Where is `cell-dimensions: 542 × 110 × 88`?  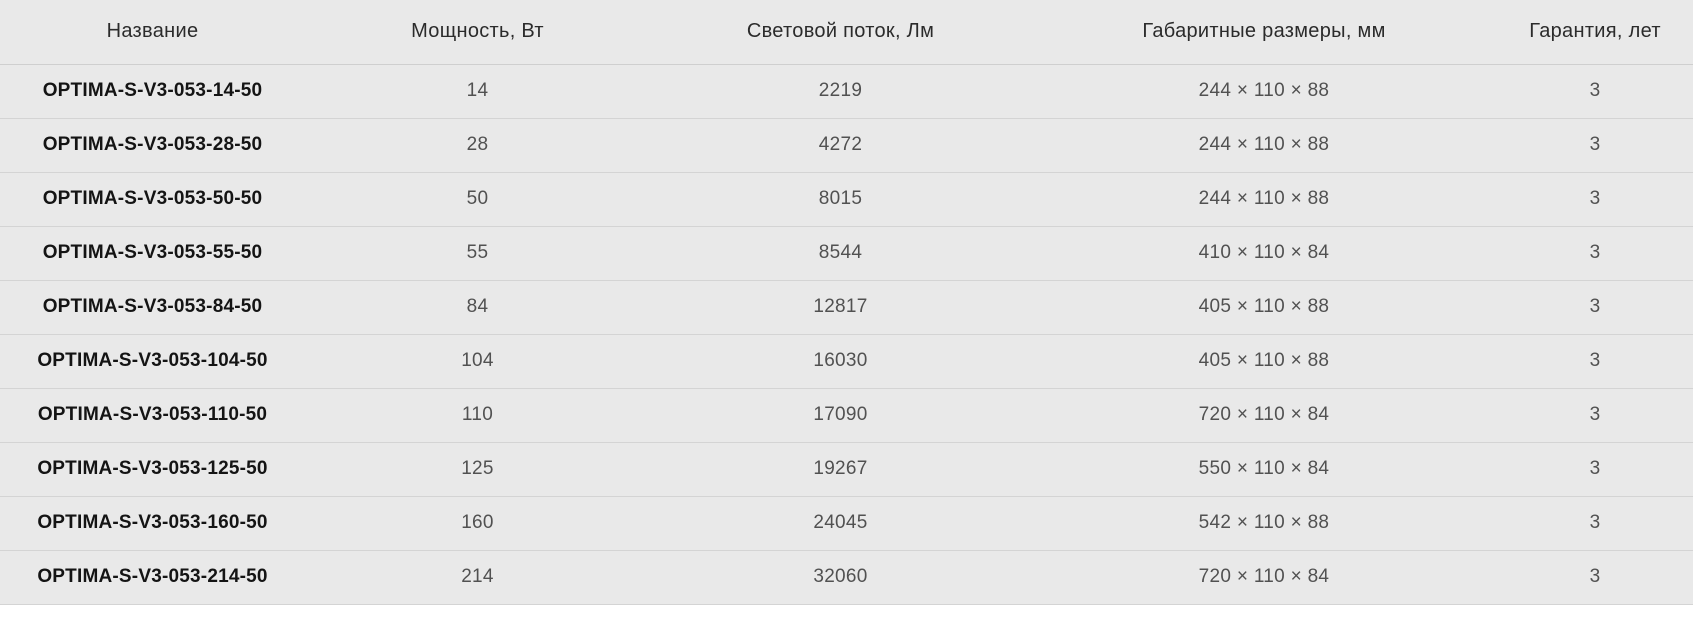 cell-dimensions: 542 × 110 × 88 is located at coordinates (1264, 522).